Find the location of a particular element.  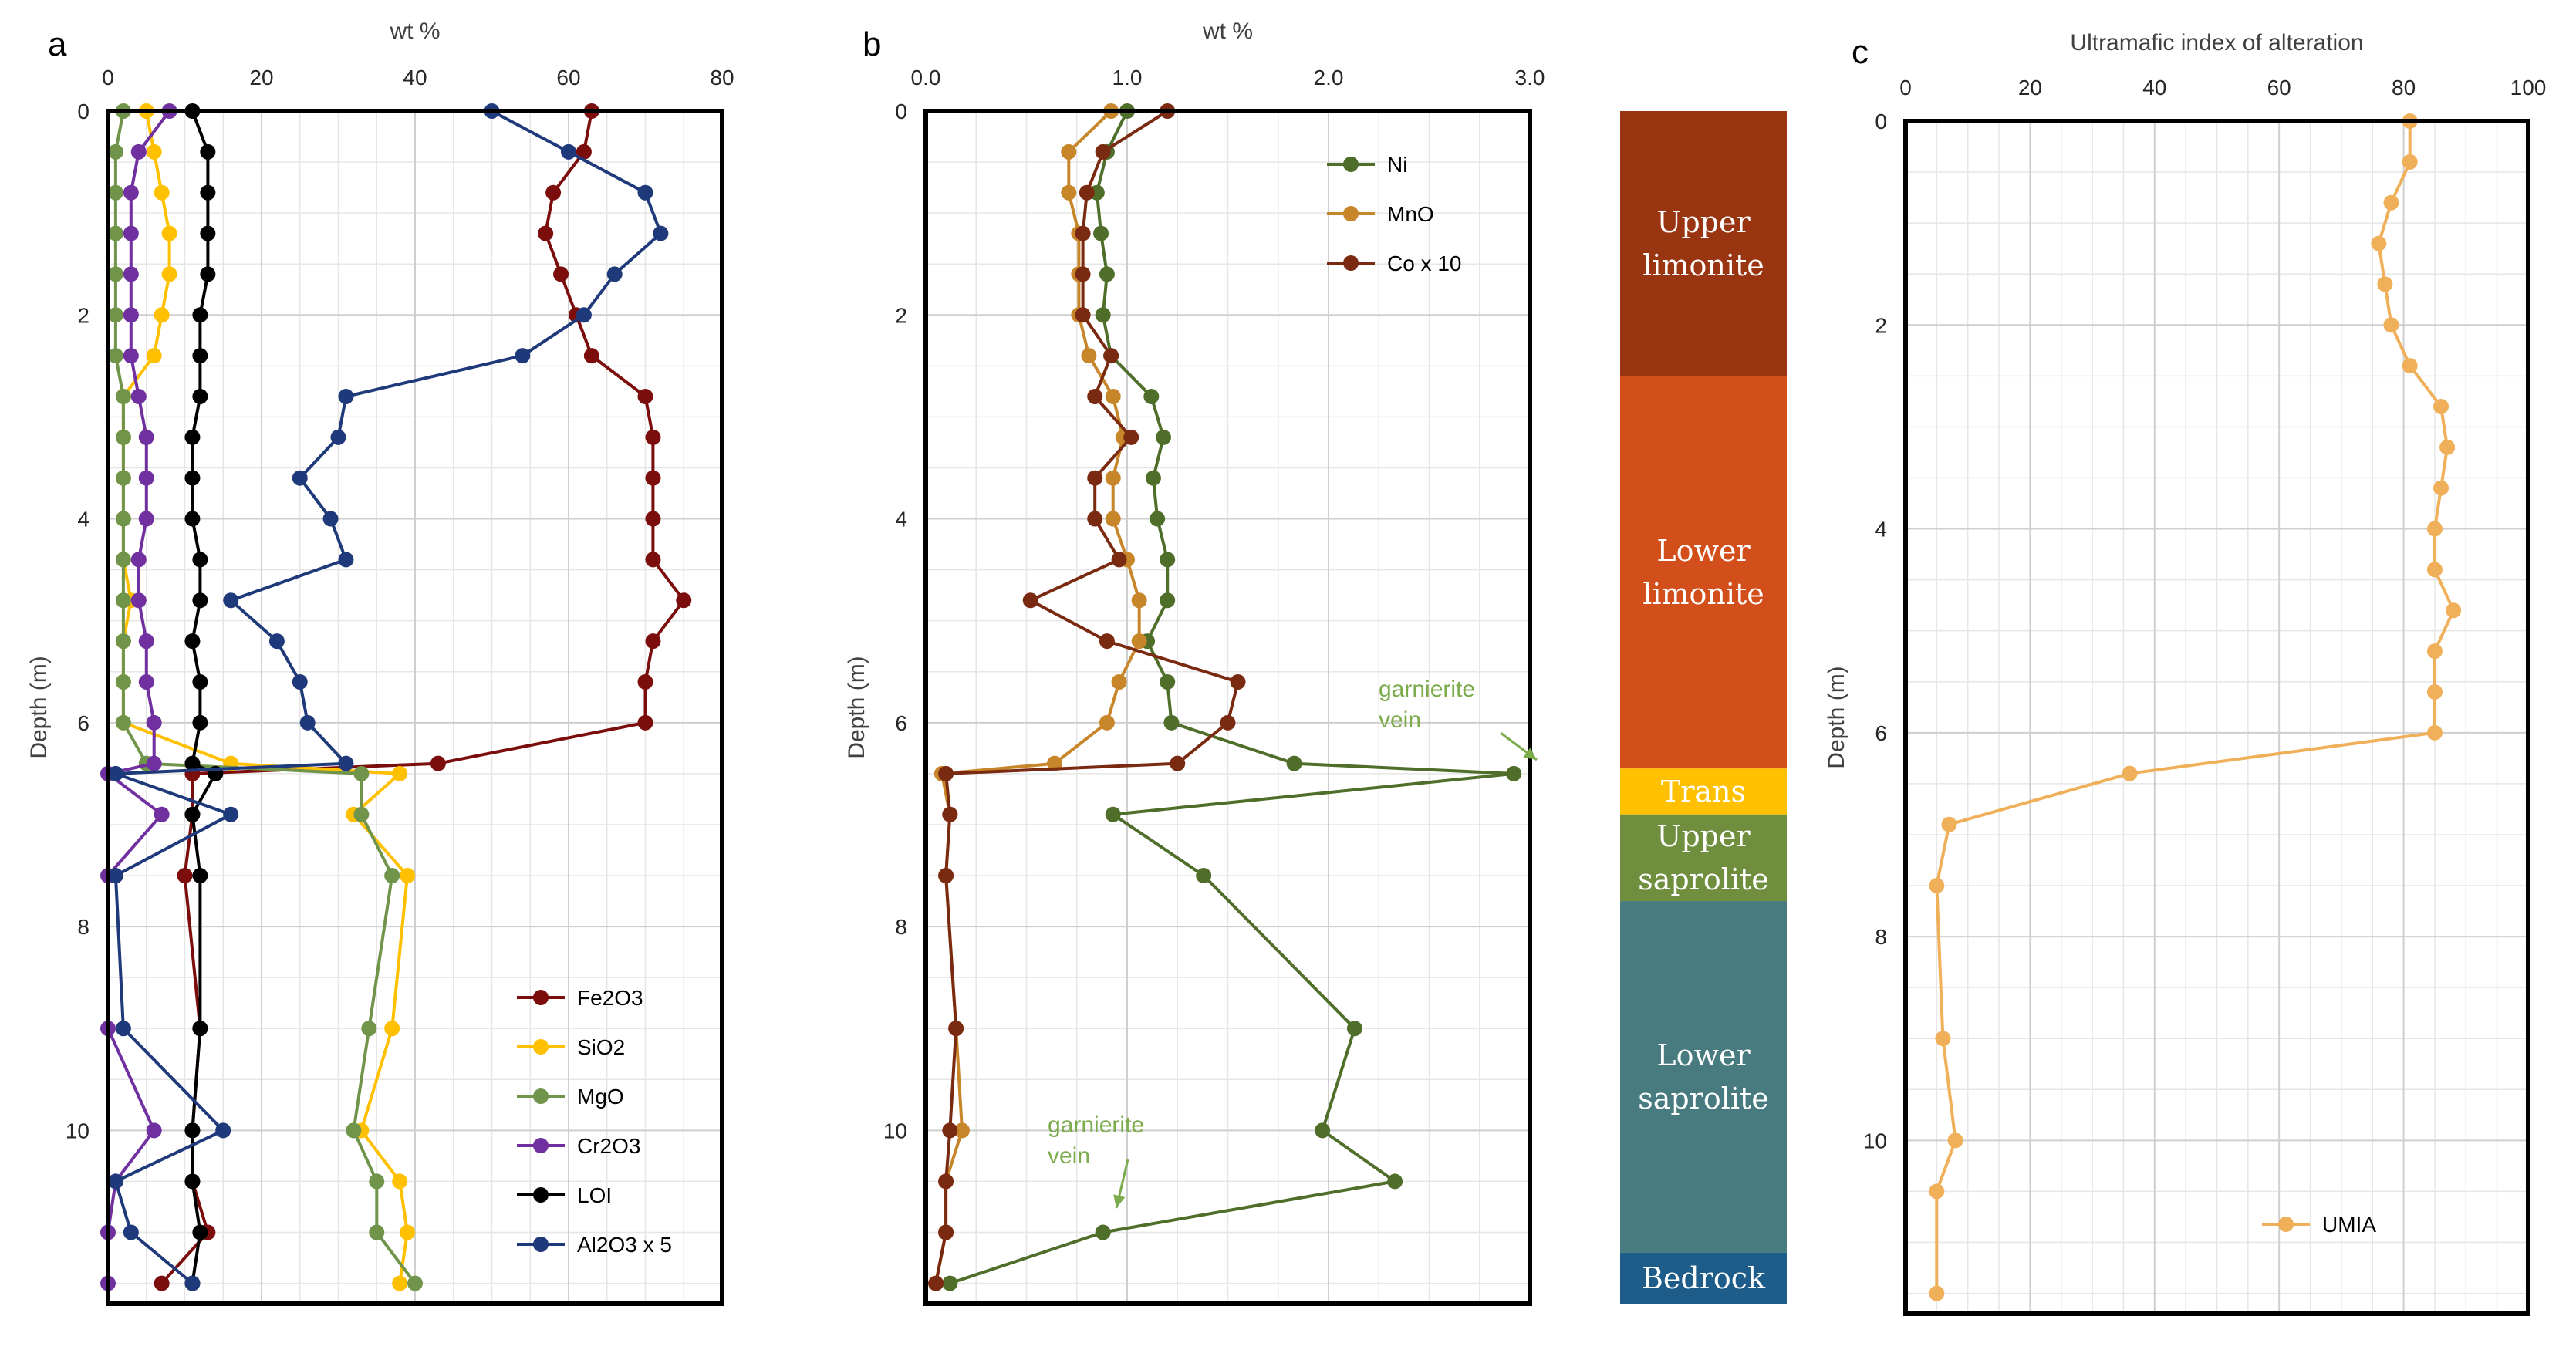

annotation-text: vein is located at coordinates (1400, 720).